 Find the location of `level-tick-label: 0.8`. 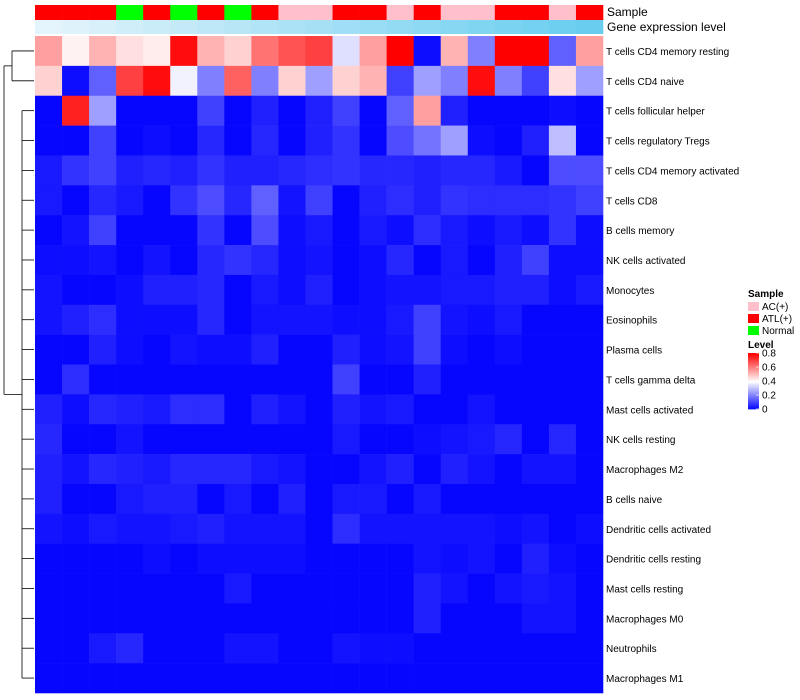

level-tick-label: 0.8 is located at coordinates (769, 354).